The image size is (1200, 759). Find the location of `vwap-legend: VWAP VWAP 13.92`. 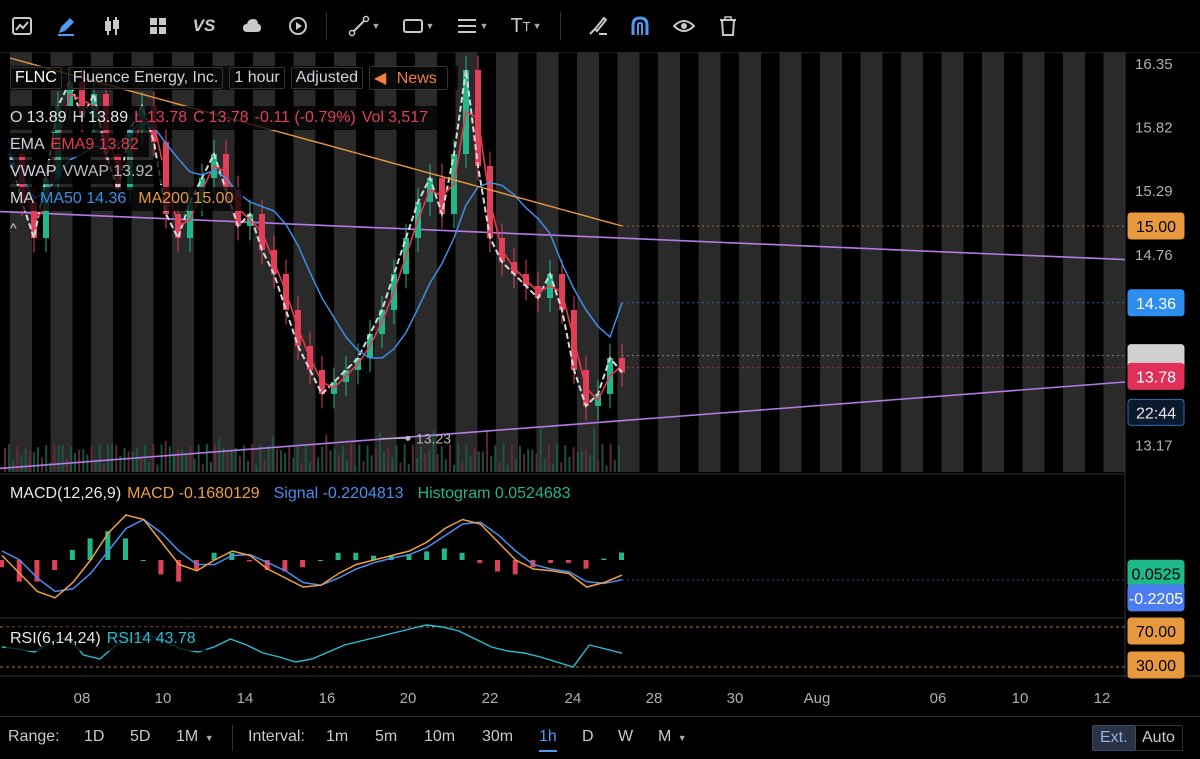

vwap-legend: VWAP VWAP 13.92 is located at coordinates (85, 172).